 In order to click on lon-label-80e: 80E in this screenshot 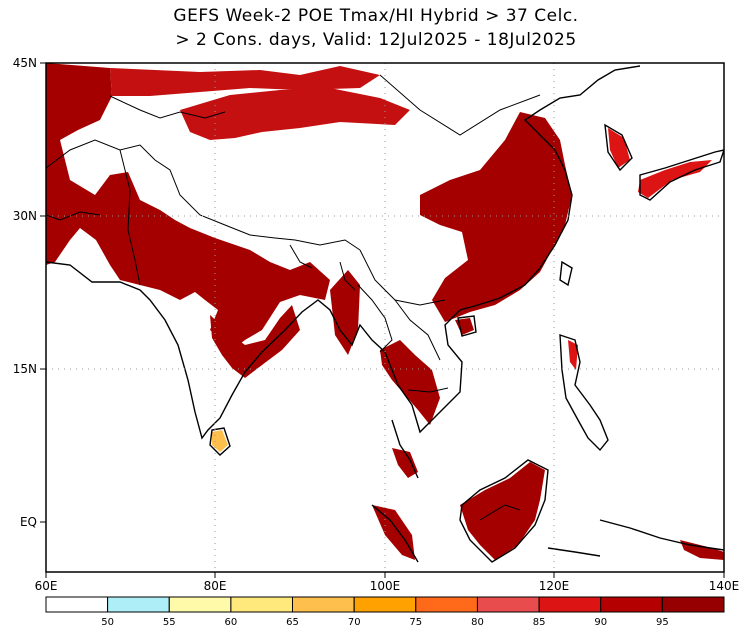, I will do `click(215, 586)`.